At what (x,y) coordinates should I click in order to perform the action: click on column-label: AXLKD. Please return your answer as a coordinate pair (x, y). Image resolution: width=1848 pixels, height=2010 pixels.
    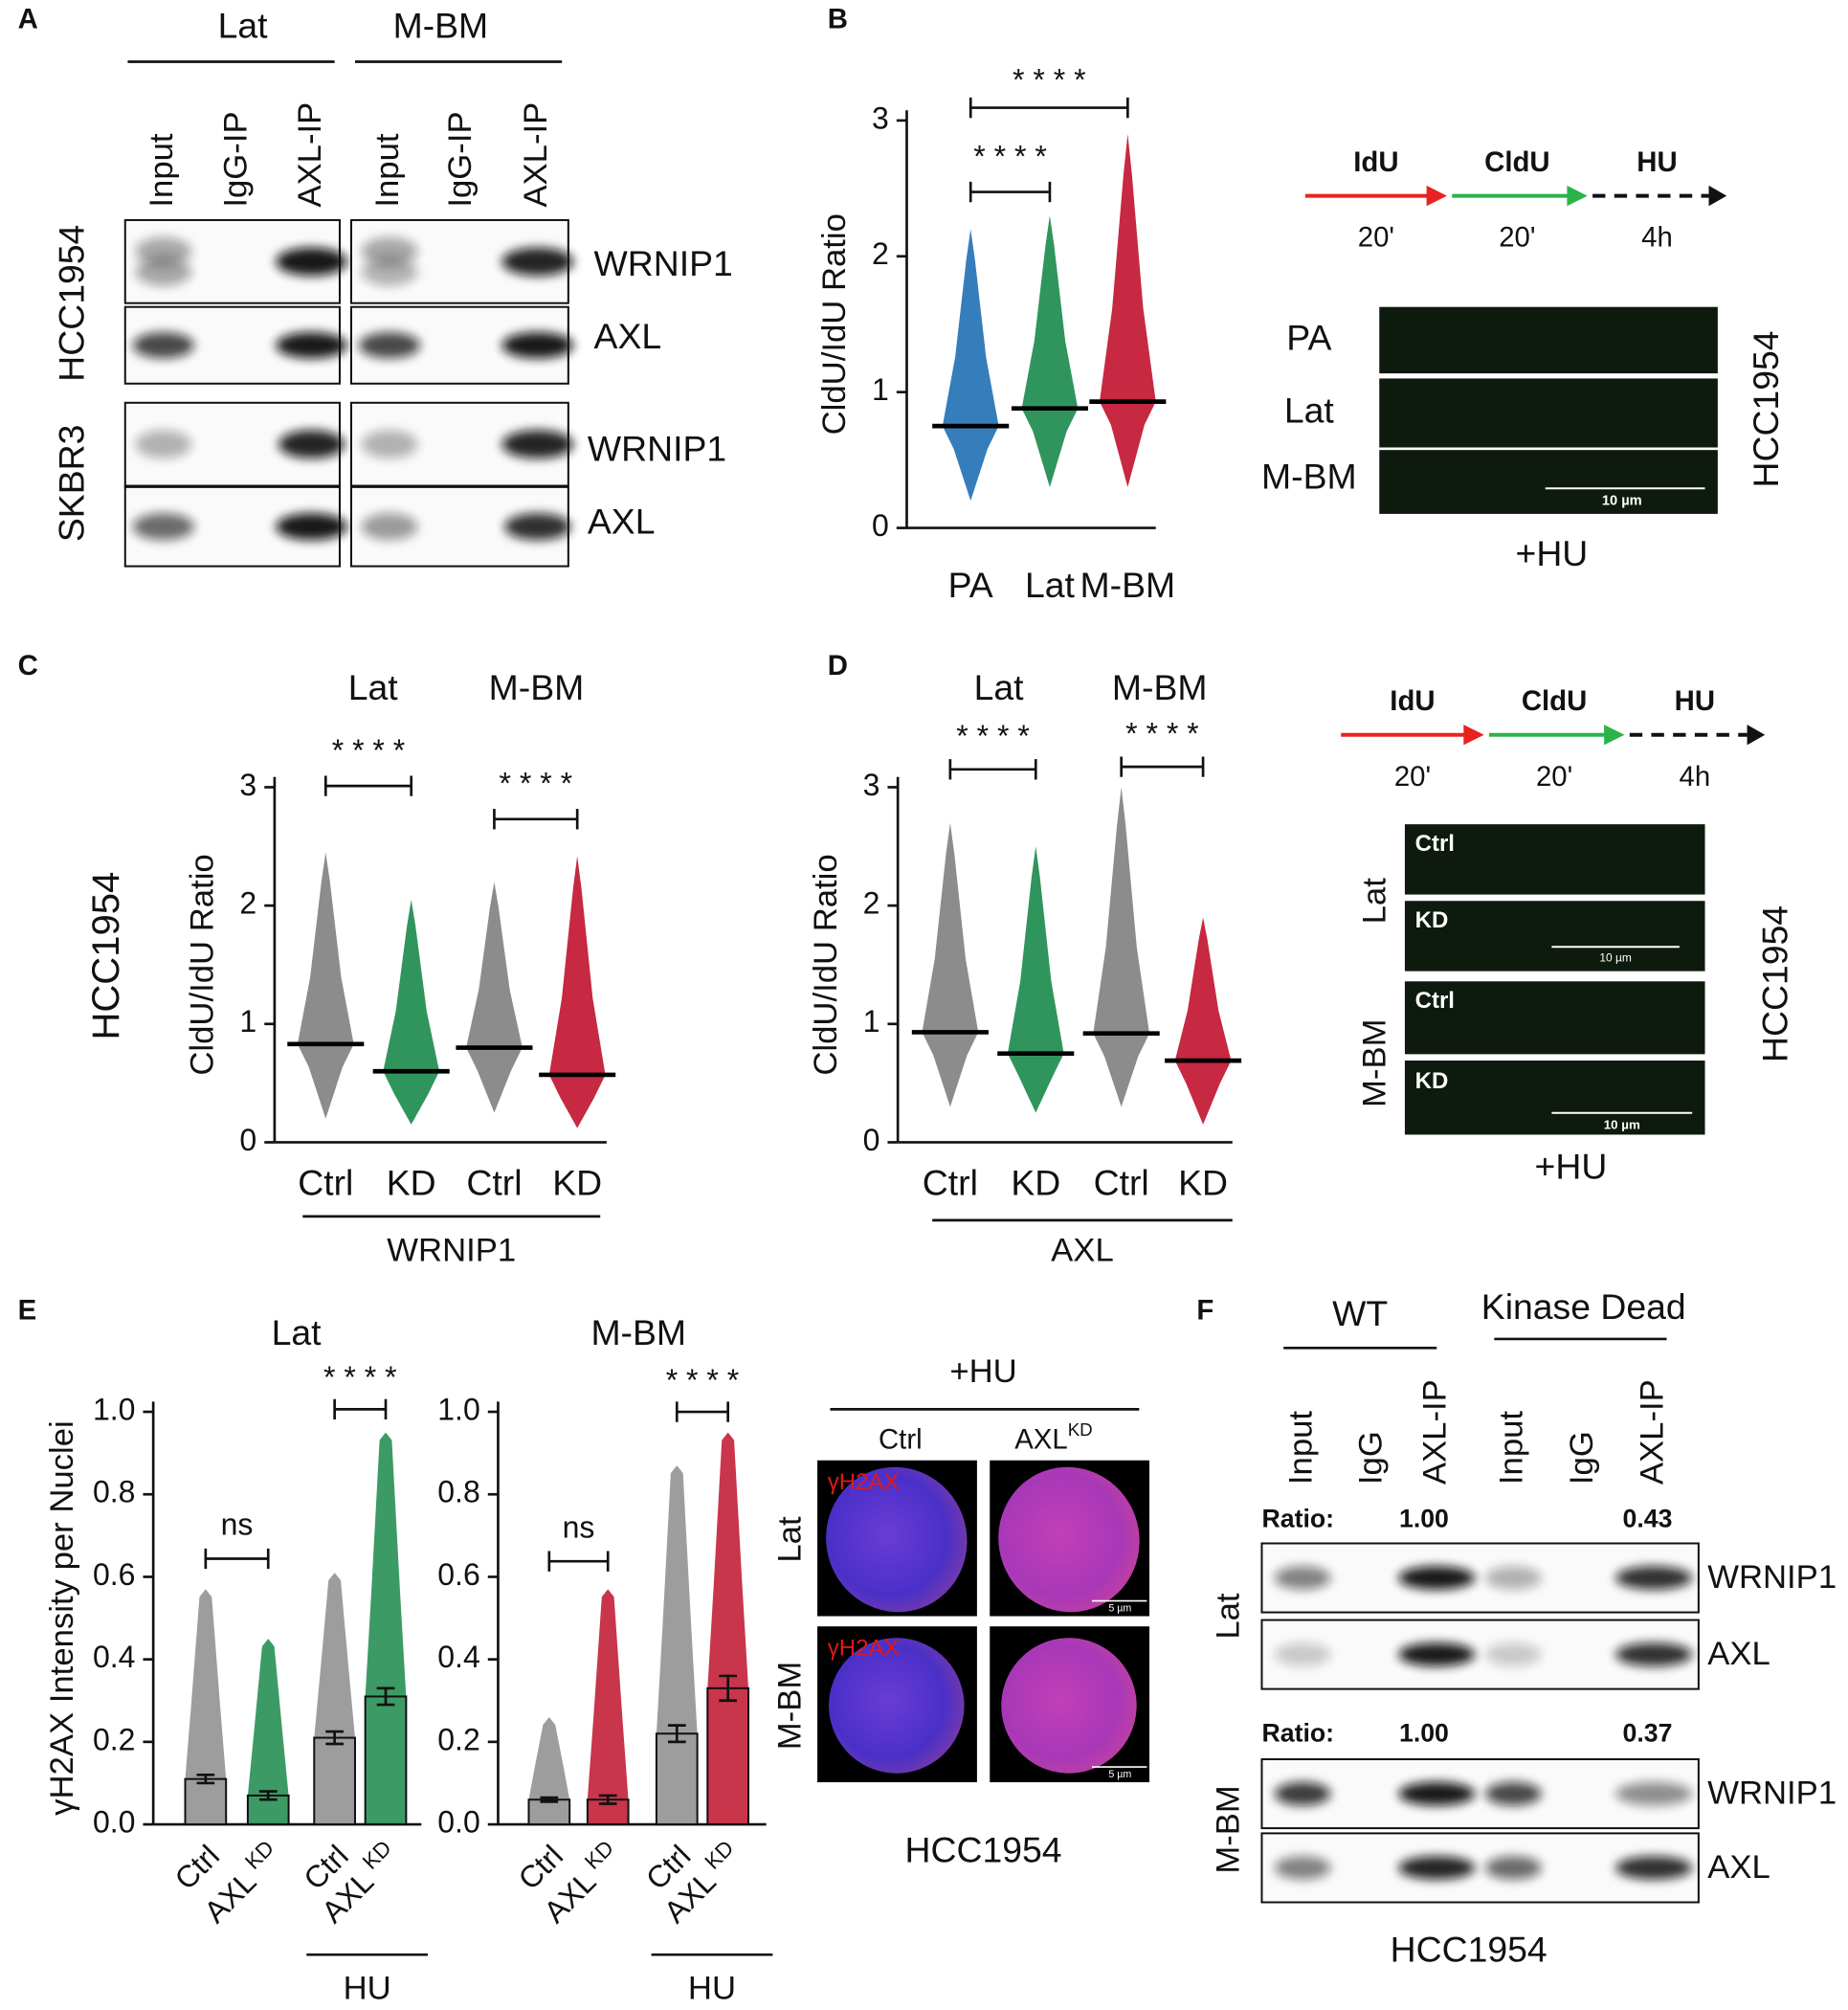
    Looking at the image, I should click on (1053, 1437).